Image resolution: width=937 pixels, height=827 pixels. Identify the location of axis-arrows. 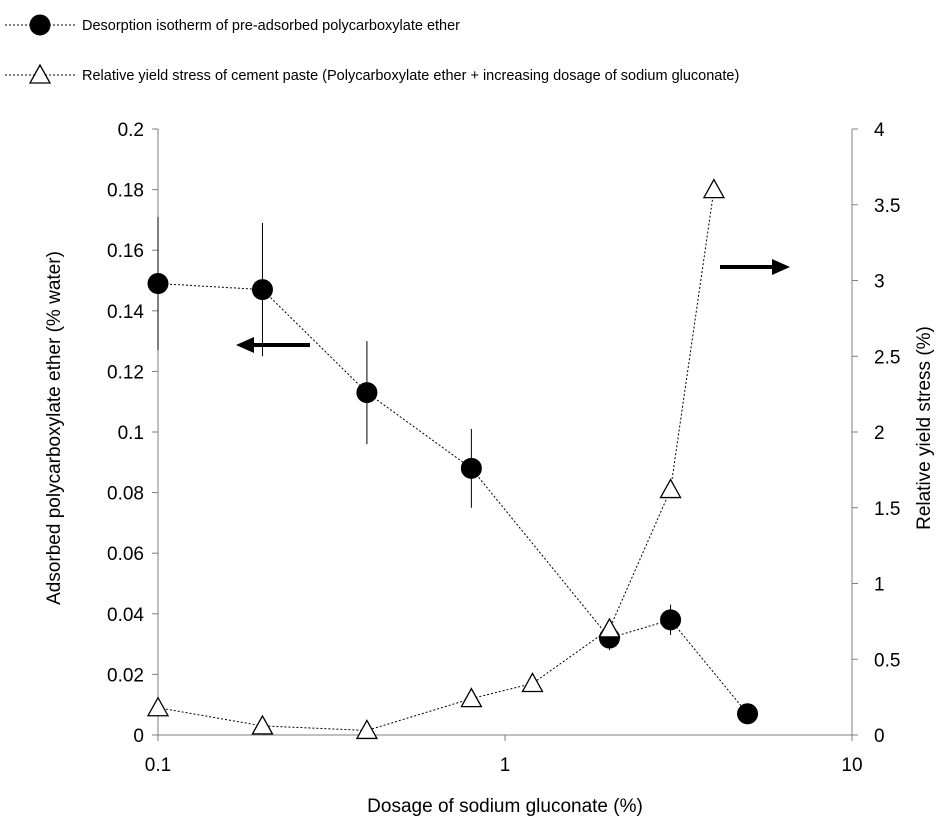
(513, 306).